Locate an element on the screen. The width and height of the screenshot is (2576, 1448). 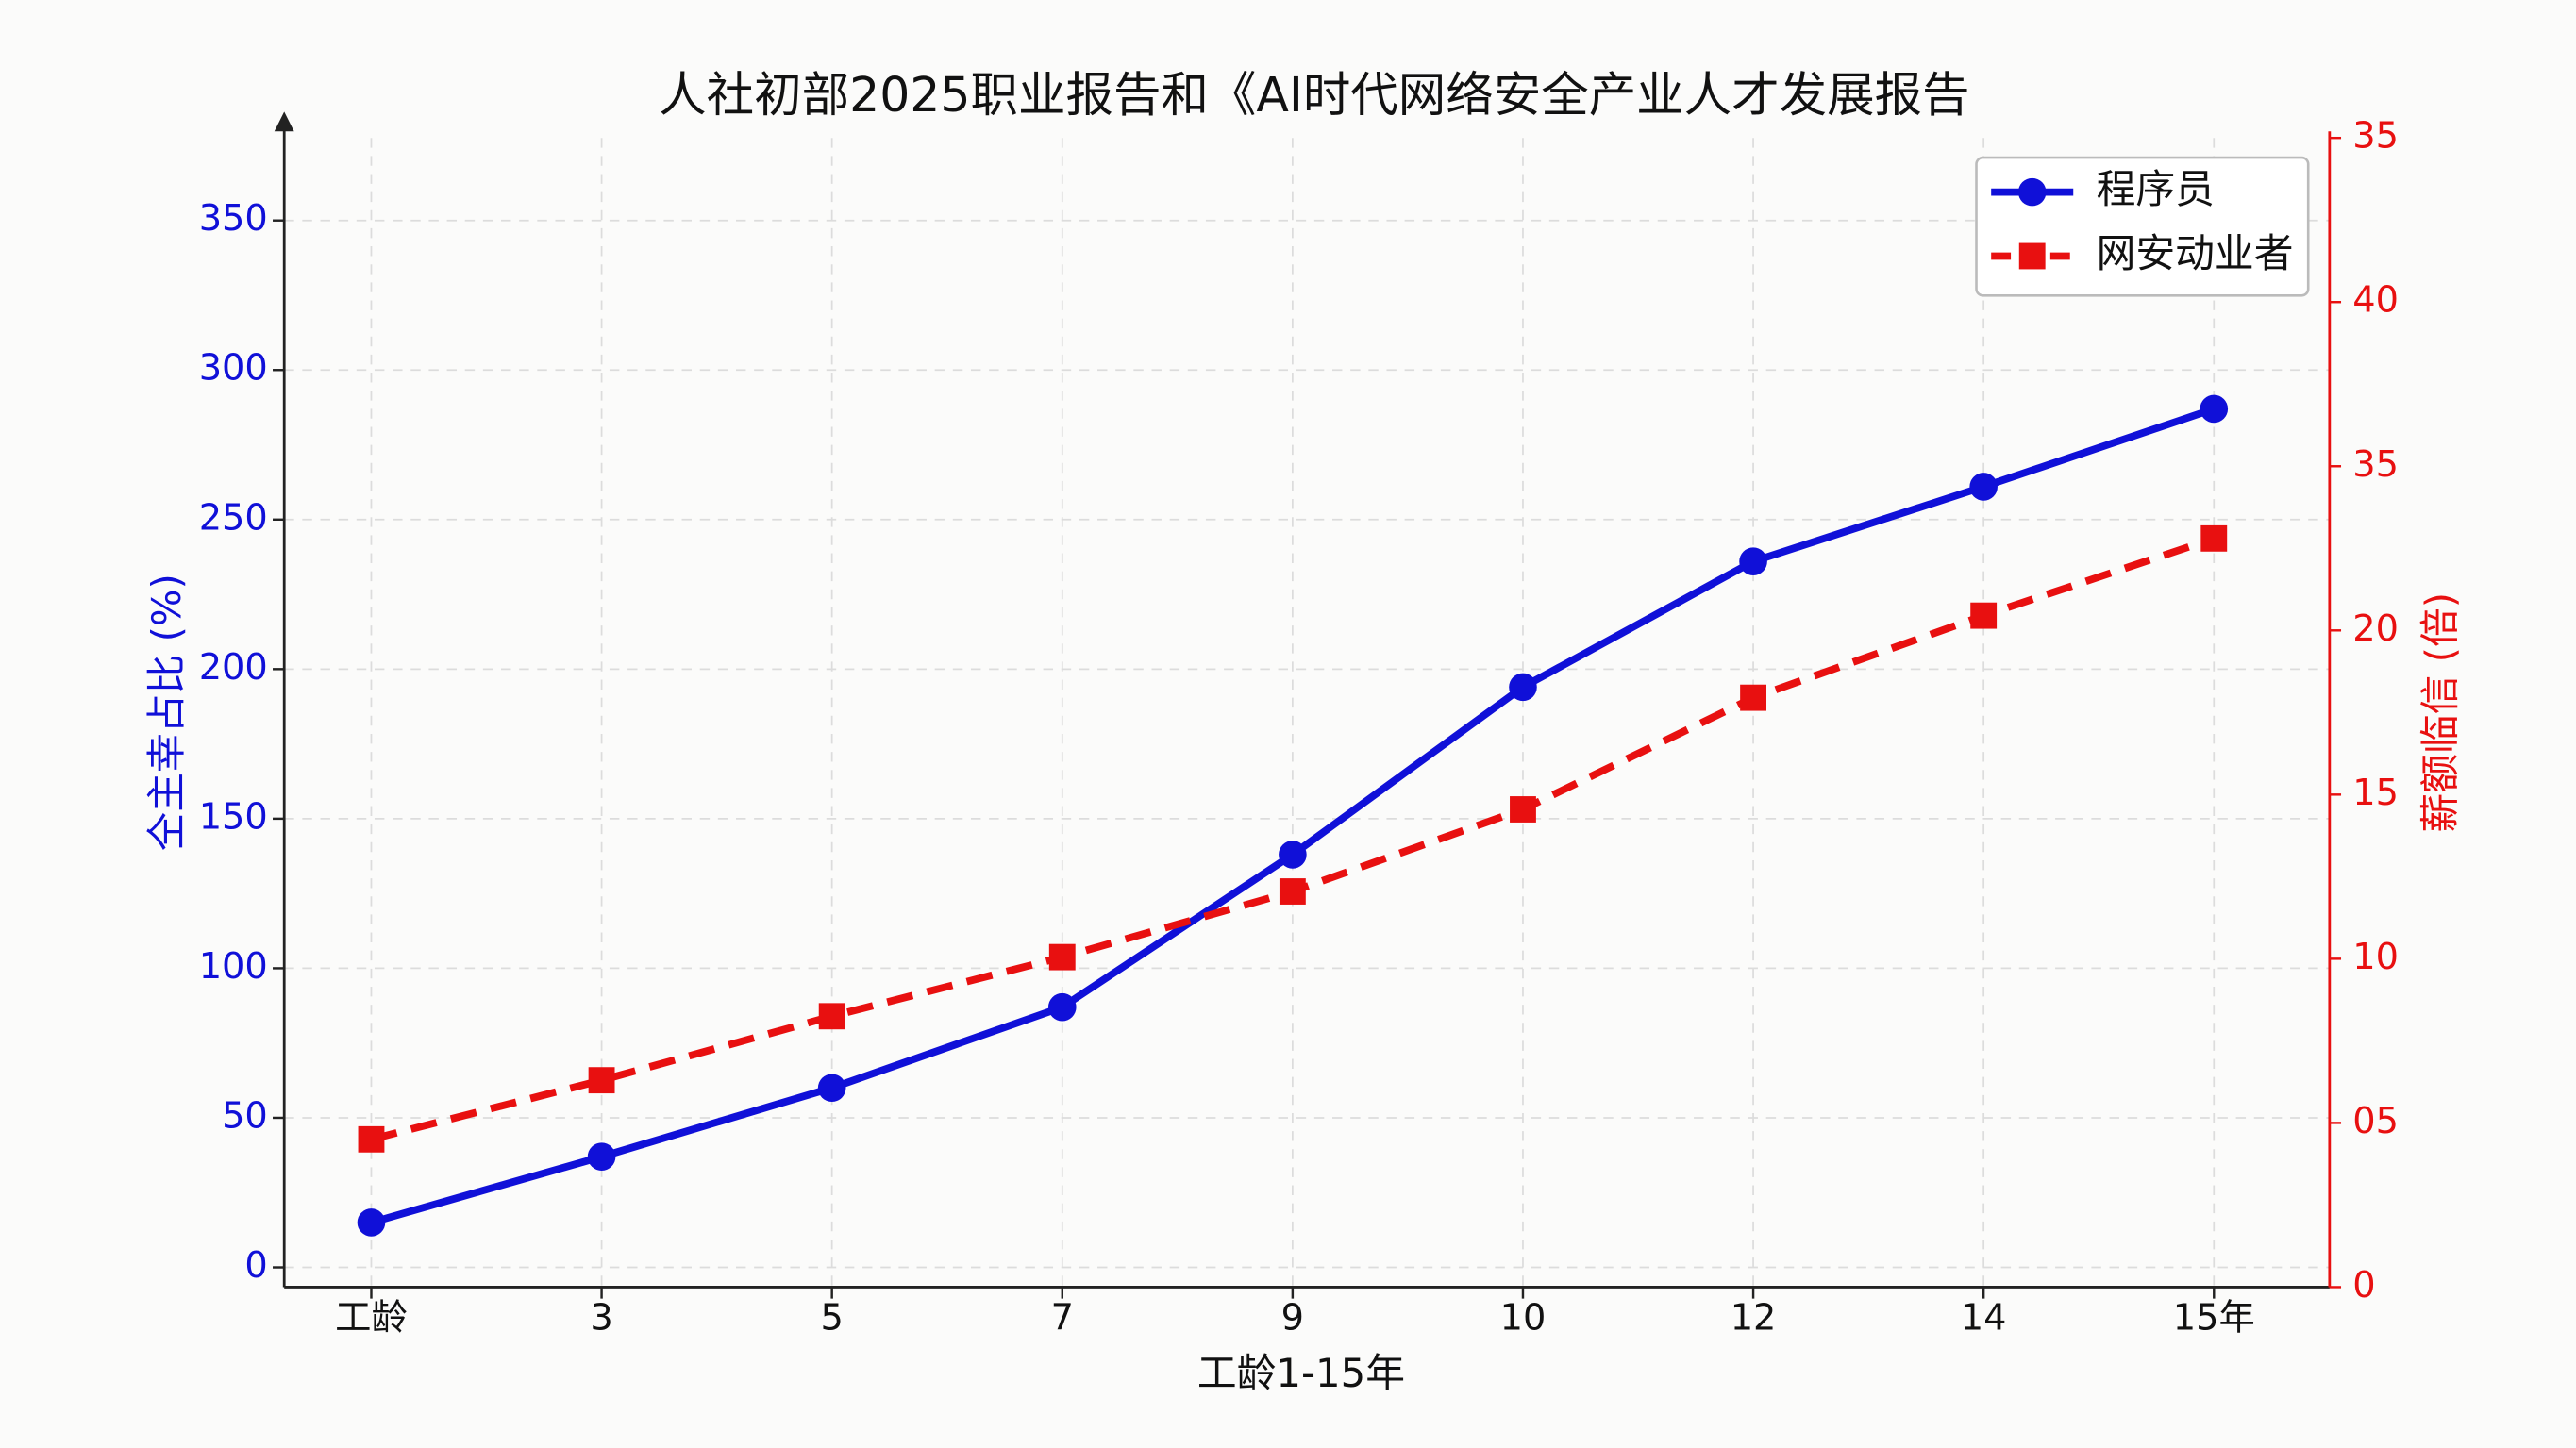
y-tick-label: 100 is located at coordinates (233, 967).